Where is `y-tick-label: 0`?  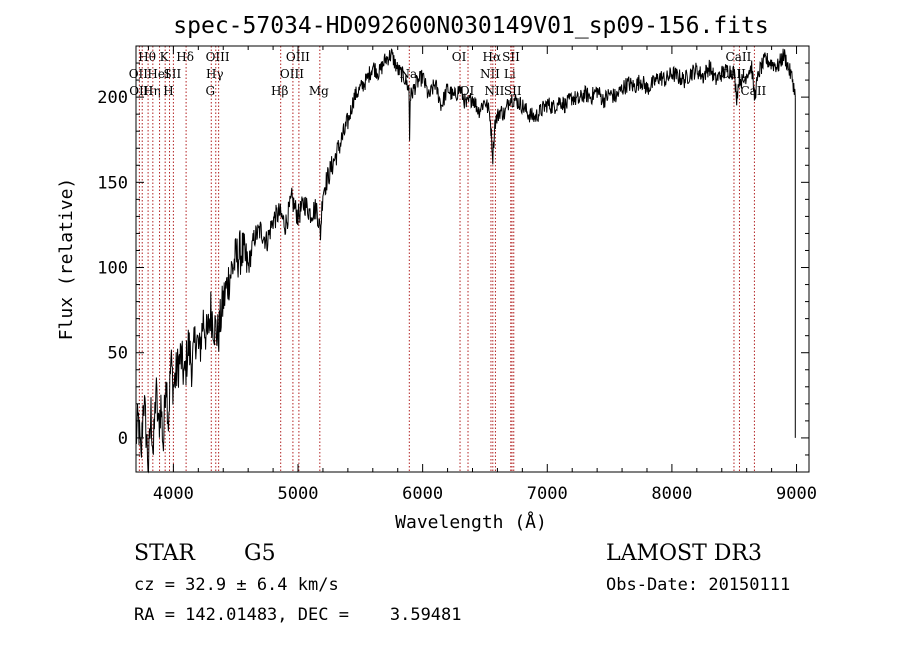 y-tick-label: 0 is located at coordinates (123, 439).